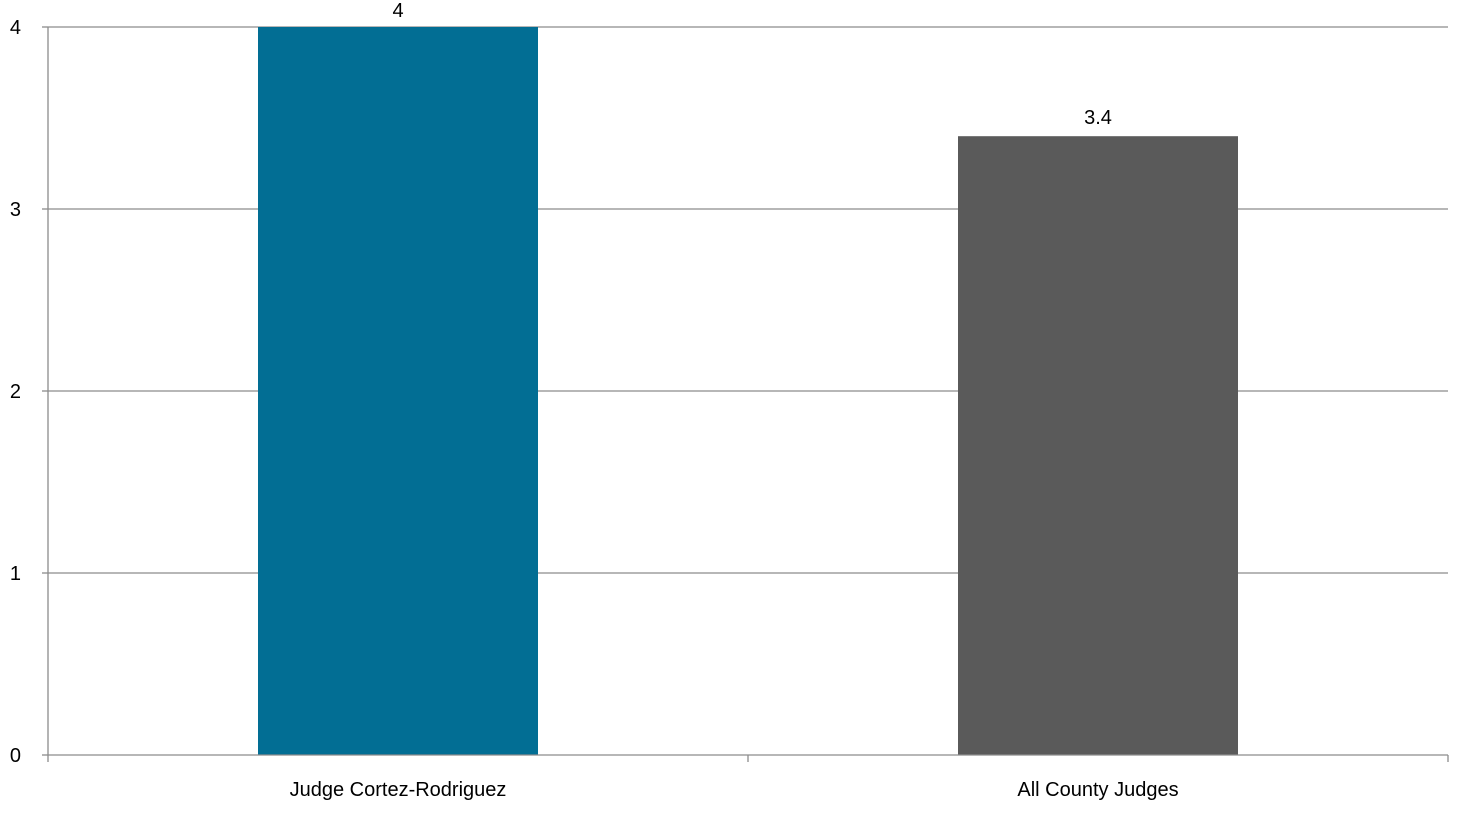 The image size is (1457, 814). I want to click on data-label: 3.4, so click(1098, 118).